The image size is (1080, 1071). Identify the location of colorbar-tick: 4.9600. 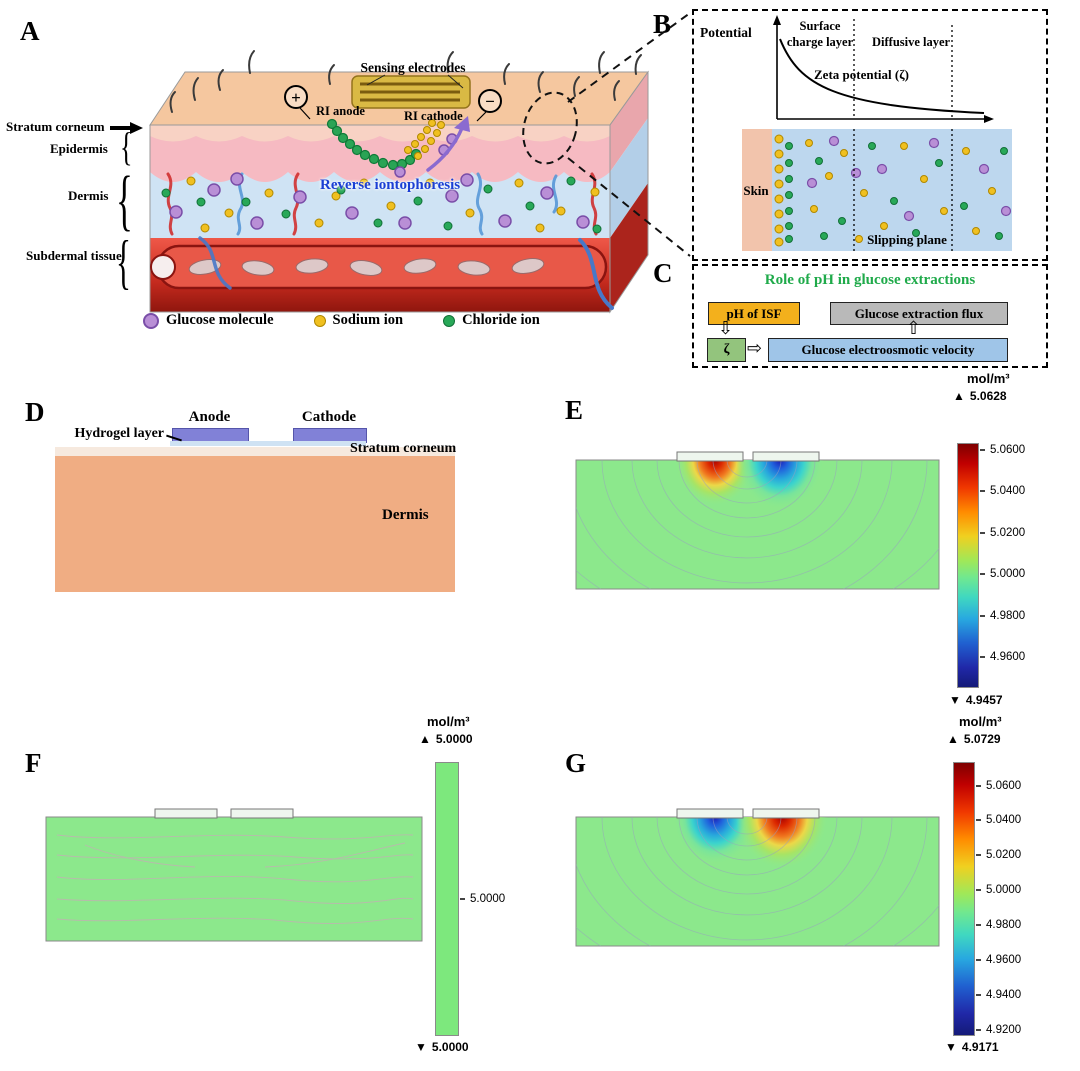
(1001, 657).